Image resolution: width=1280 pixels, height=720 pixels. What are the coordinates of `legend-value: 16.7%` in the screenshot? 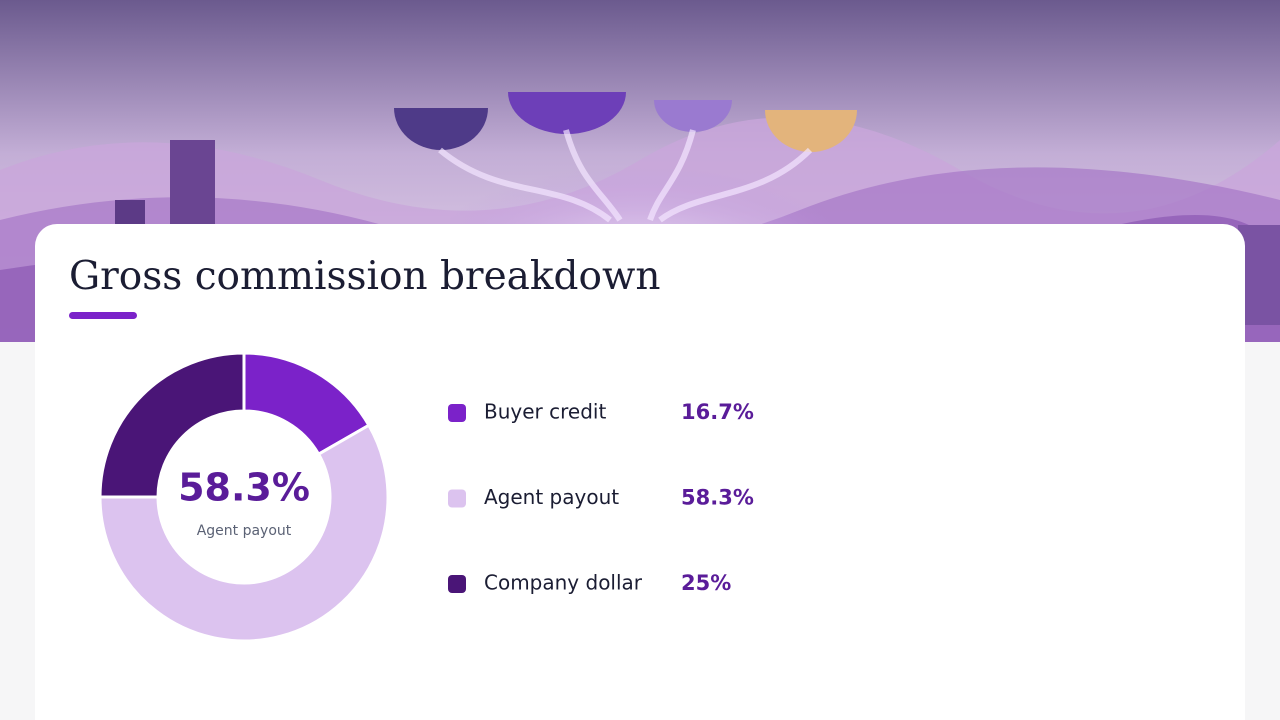 It's located at (717, 412).